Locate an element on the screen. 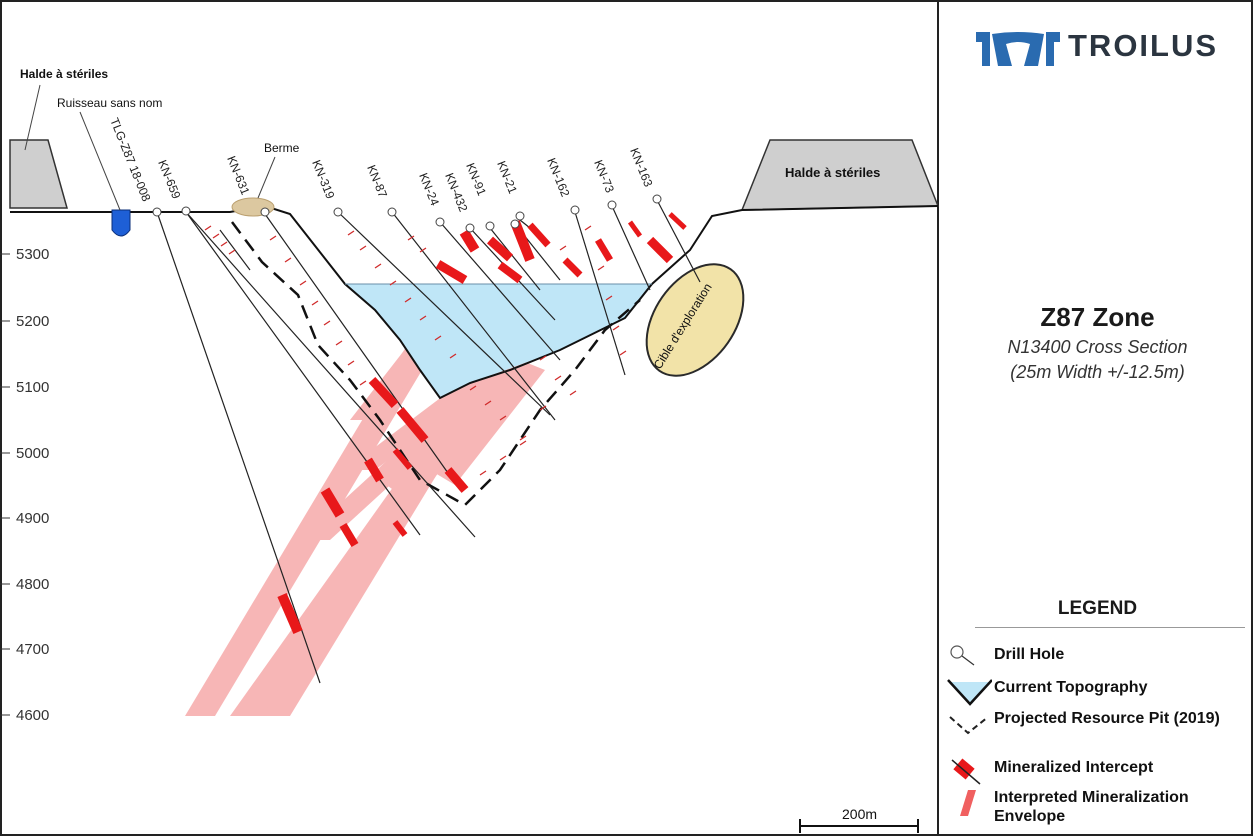 The height and width of the screenshot is (836, 1253). legend-item-intercept: Mineralized Intercept is located at coordinates (1098, 773).